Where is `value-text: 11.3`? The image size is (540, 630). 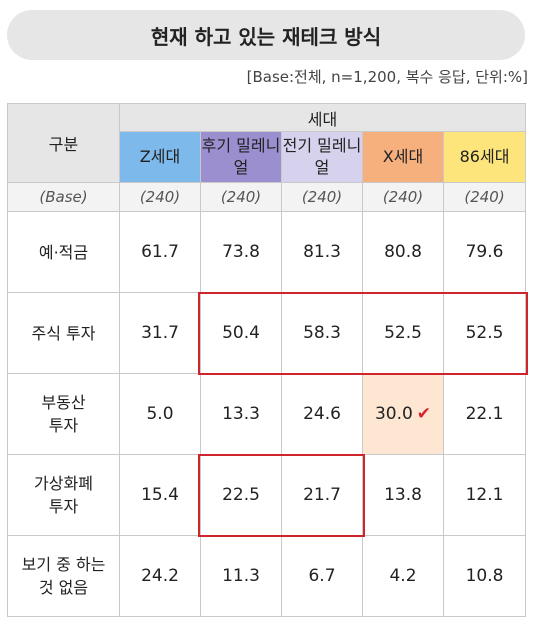
value-text: 11.3 is located at coordinates (241, 576).